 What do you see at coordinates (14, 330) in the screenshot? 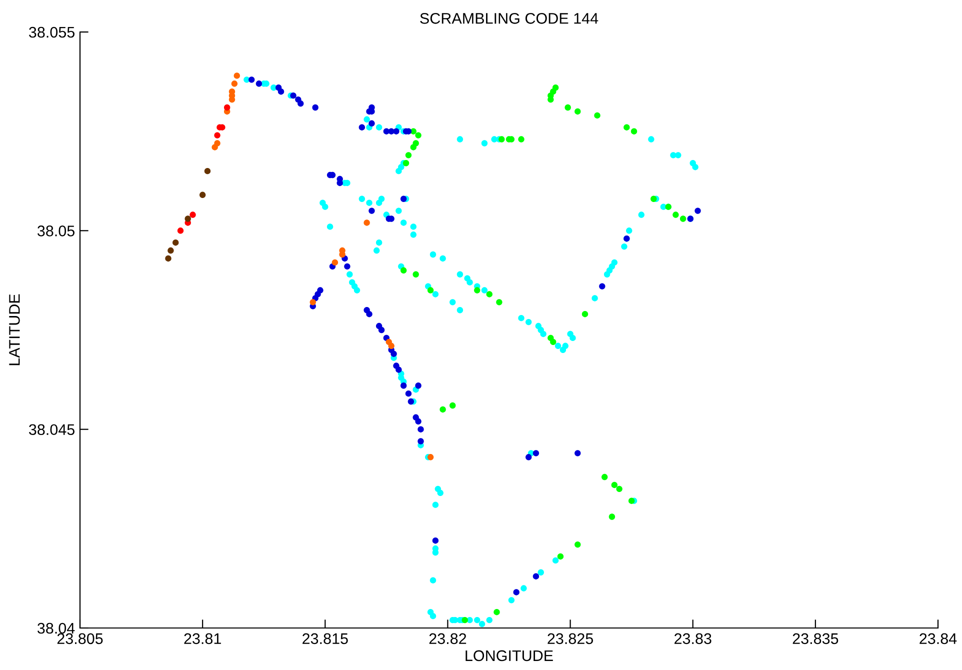
I see `y-axis-title: LATITUDE` at bounding box center [14, 330].